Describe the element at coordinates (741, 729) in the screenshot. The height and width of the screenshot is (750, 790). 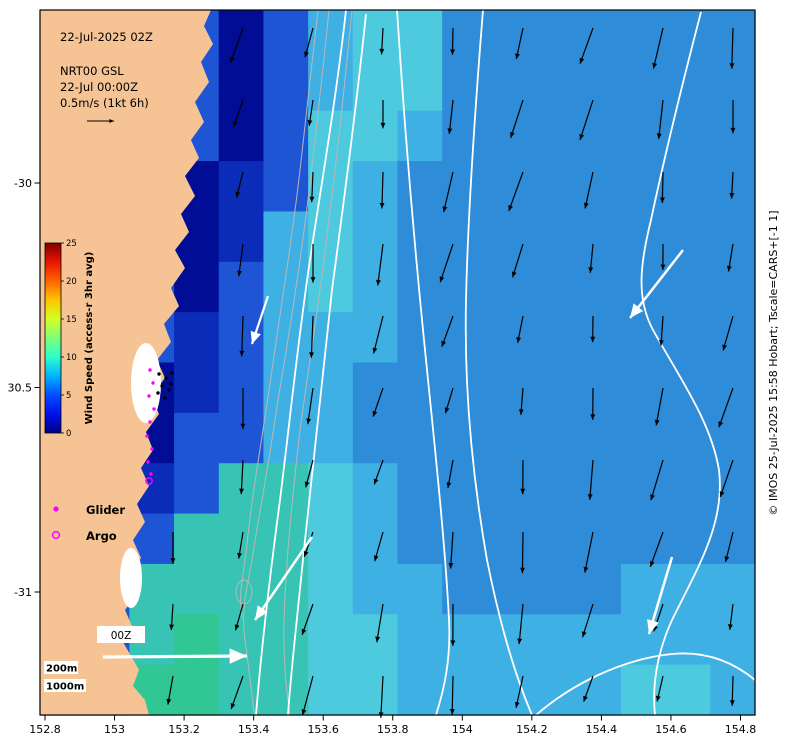
I see `x-tick-label: 154.8` at that location.